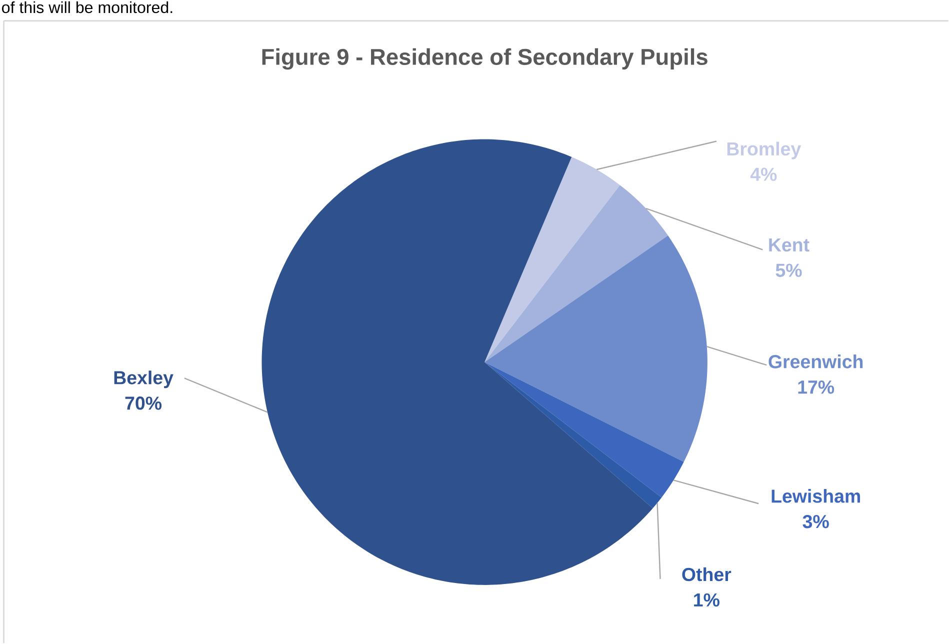  I want to click on slice-label: Greenwich, so click(815, 361).